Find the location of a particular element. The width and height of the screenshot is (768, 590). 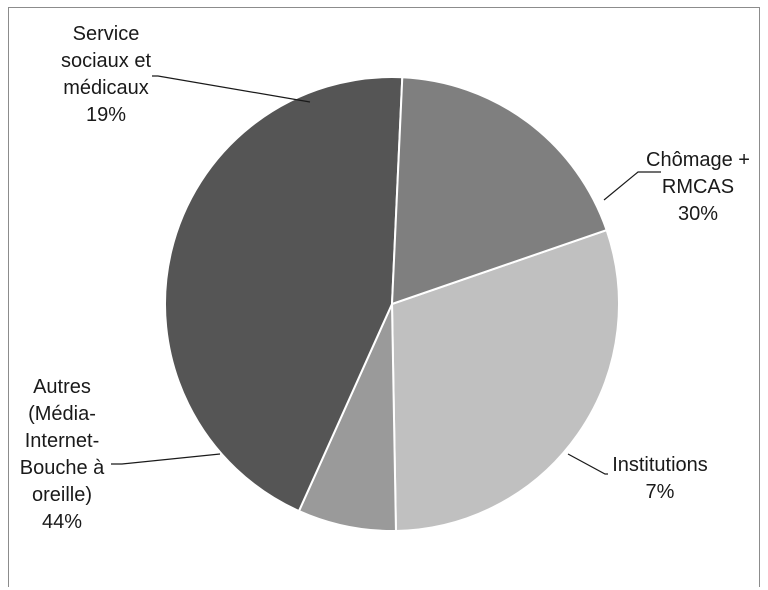

slice-label-0: Chômage + RMCAS 30% is located at coordinates (698, 187).